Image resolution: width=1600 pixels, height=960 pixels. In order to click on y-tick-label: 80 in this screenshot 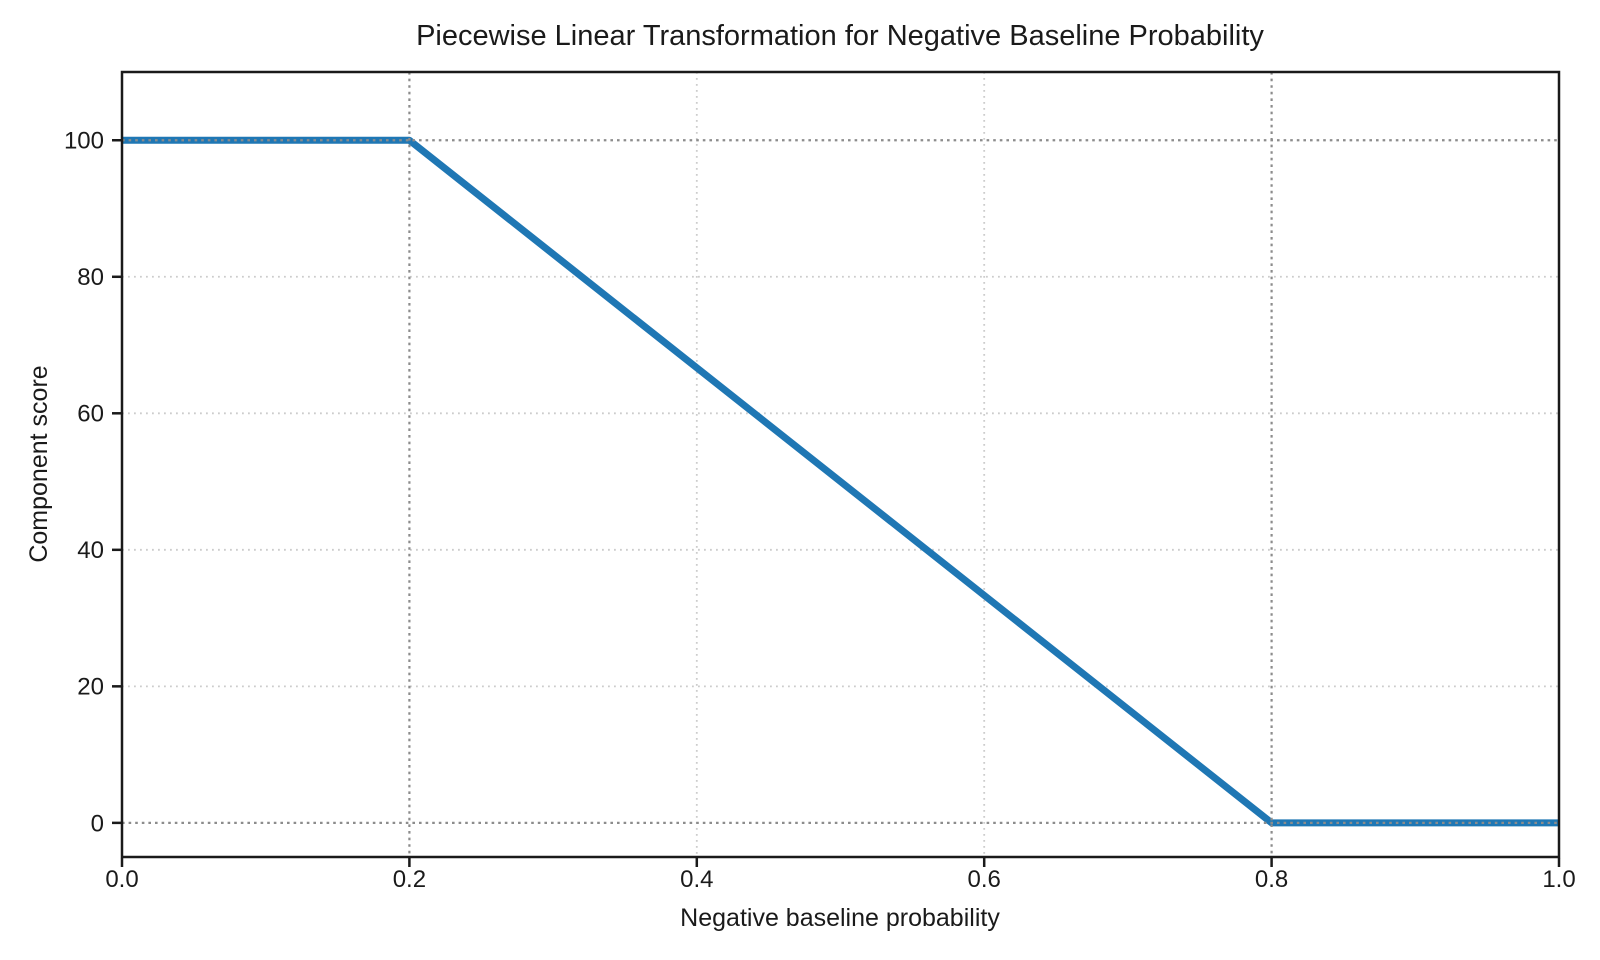, I will do `click(90, 277)`.